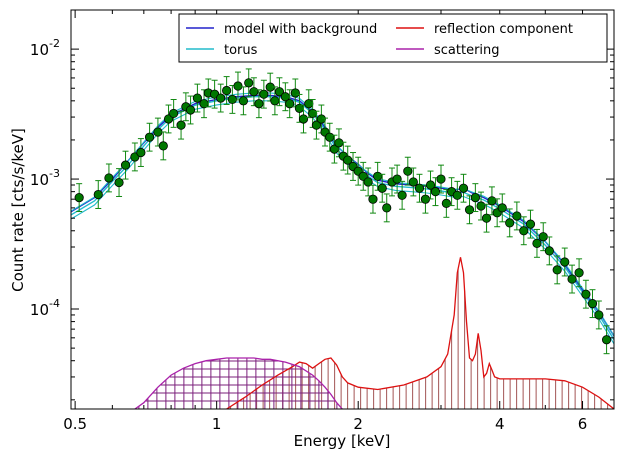 The height and width of the screenshot is (459, 624). I want to click on x-axis-label: Energy [keV], so click(342, 441).